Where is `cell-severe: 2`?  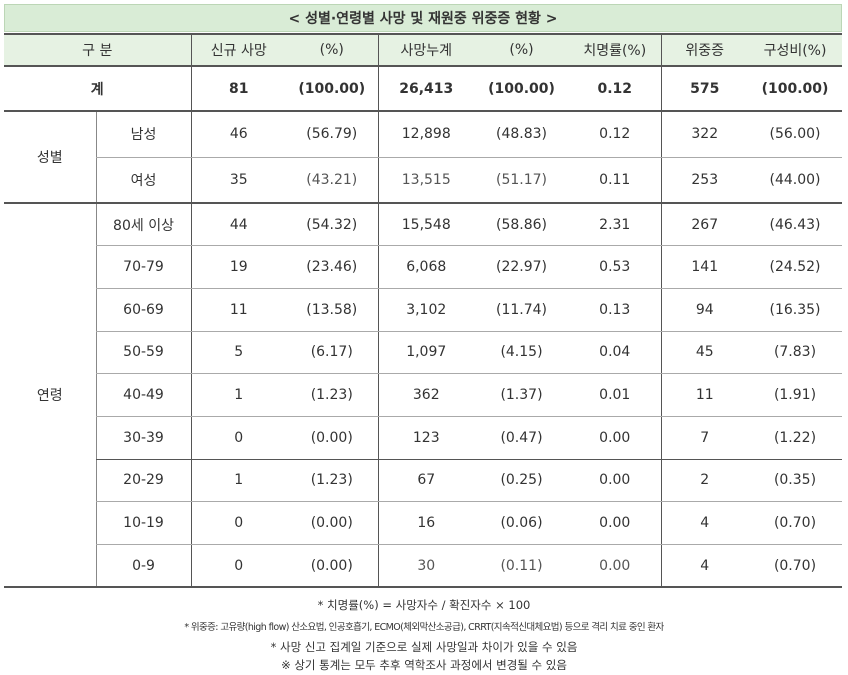
cell-severe: 2 is located at coordinates (704, 481).